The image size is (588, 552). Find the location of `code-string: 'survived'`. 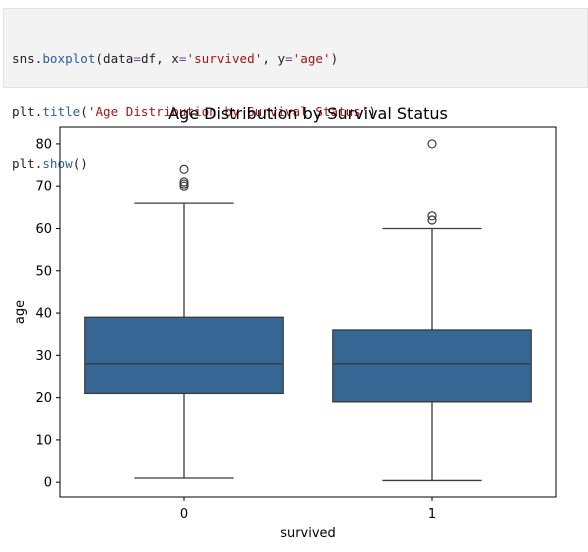

code-string: 'survived' is located at coordinates (224, 58).